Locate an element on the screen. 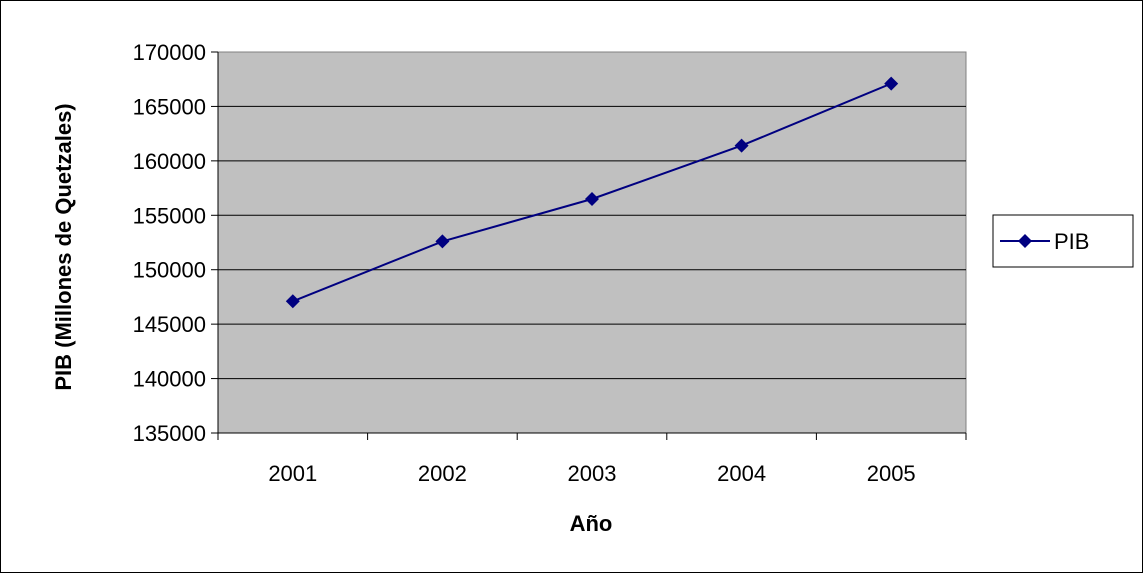 The width and height of the screenshot is (1143, 573). legend-marker is located at coordinates (1025, 241).